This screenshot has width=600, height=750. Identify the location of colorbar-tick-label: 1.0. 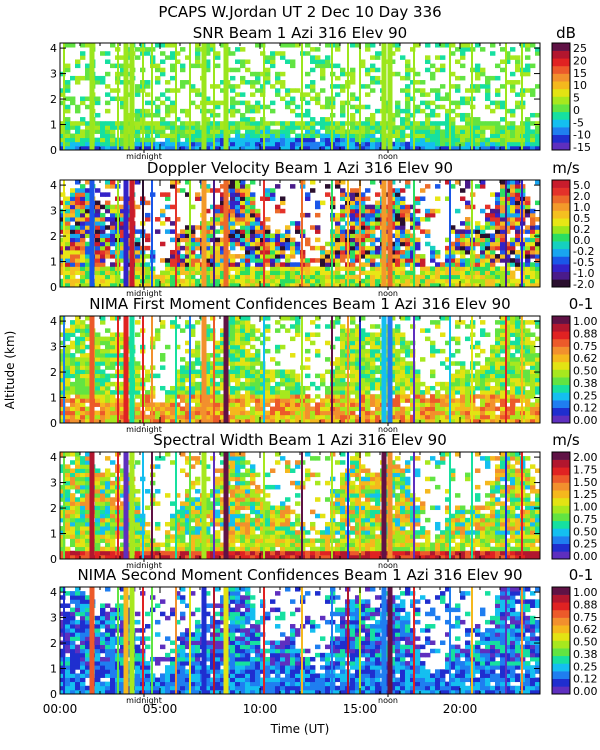
(582, 207).